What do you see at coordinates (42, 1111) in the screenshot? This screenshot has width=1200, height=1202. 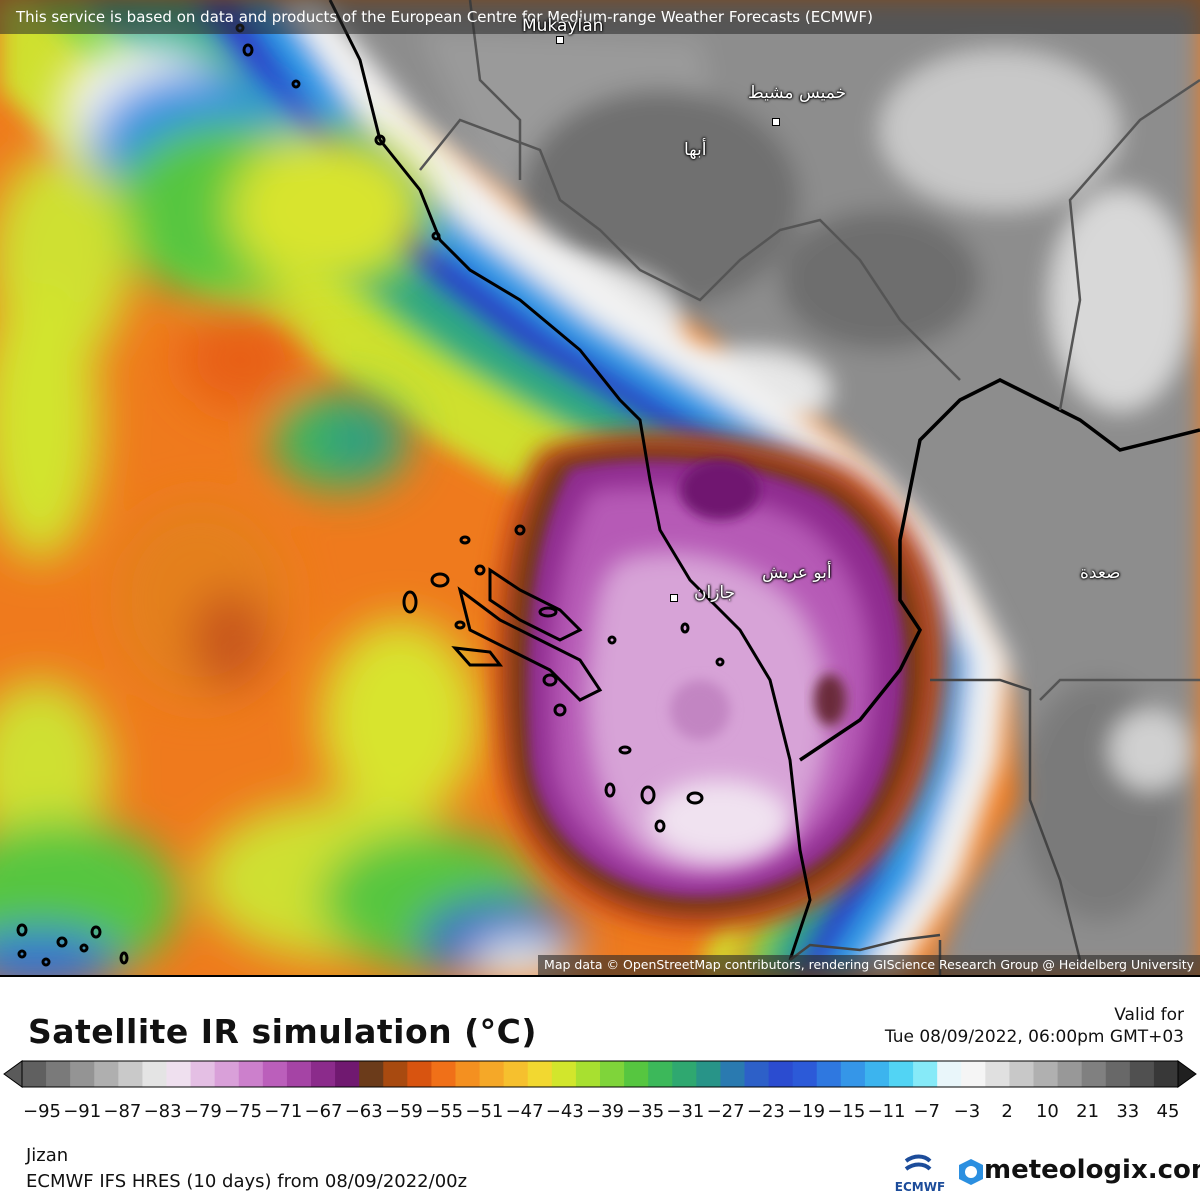 I see `colorbar-tick-label: −95` at bounding box center [42, 1111].